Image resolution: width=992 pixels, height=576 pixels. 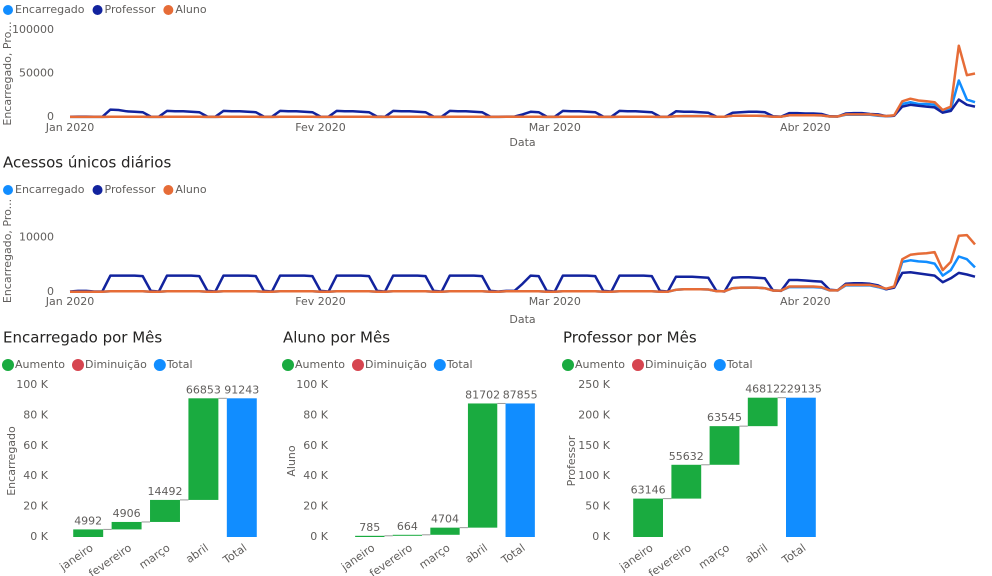 What do you see at coordinates (555, 301) in the screenshot?
I see `x-tick-label: Mar 2020` at bounding box center [555, 301].